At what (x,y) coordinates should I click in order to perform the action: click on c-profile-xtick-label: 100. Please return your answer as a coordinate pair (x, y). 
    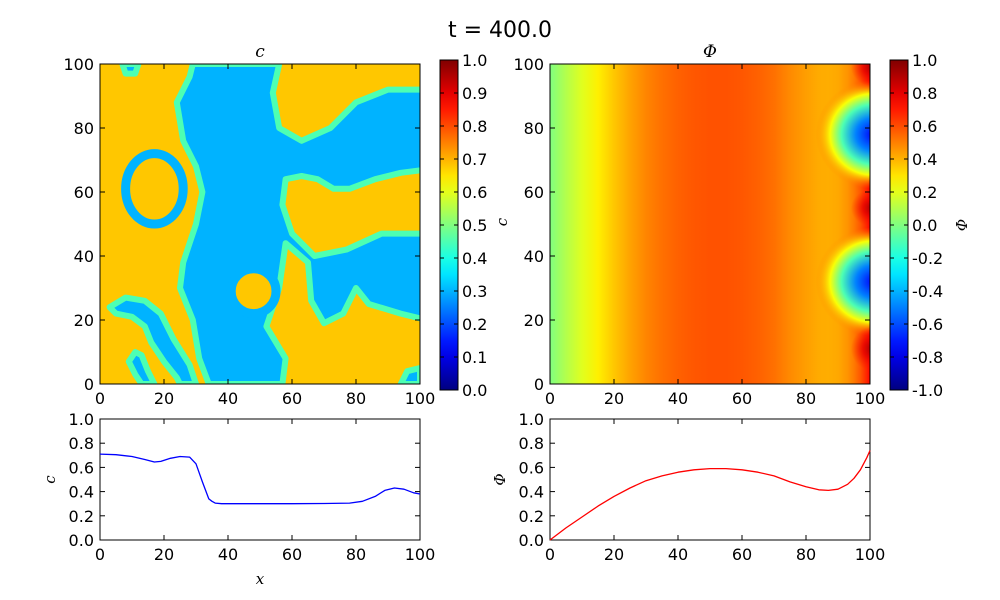
    Looking at the image, I should click on (420, 554).